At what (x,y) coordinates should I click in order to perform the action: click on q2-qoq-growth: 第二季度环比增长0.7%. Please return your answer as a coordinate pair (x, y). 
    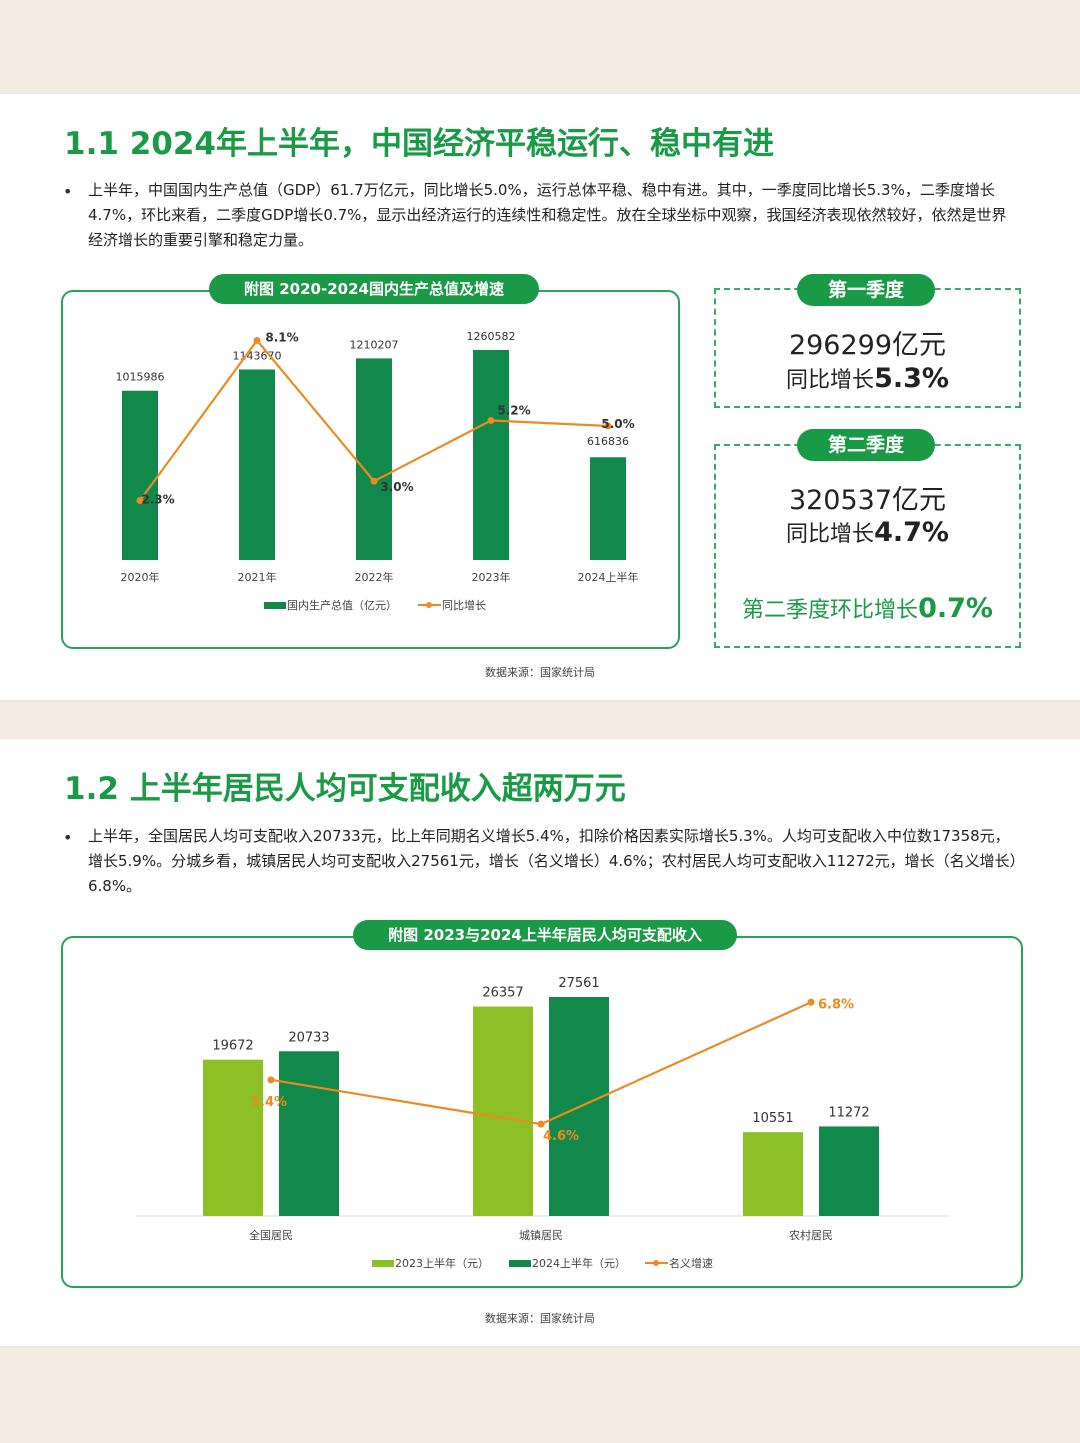
    Looking at the image, I should click on (867, 608).